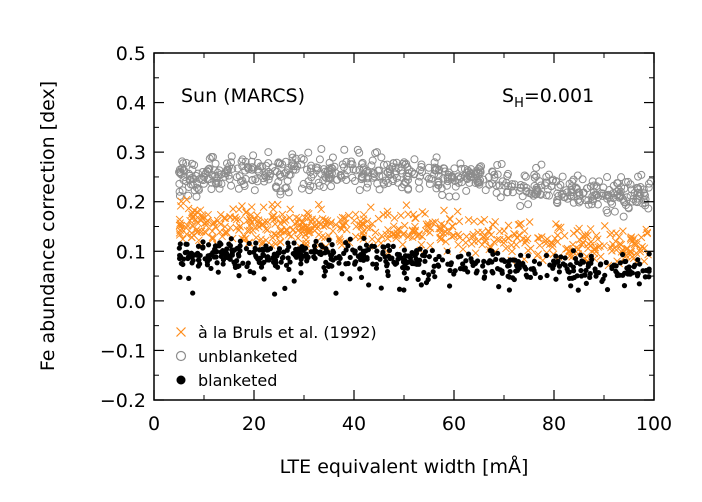  I want to click on y-tick-label: −0.2, so click(123, 401).